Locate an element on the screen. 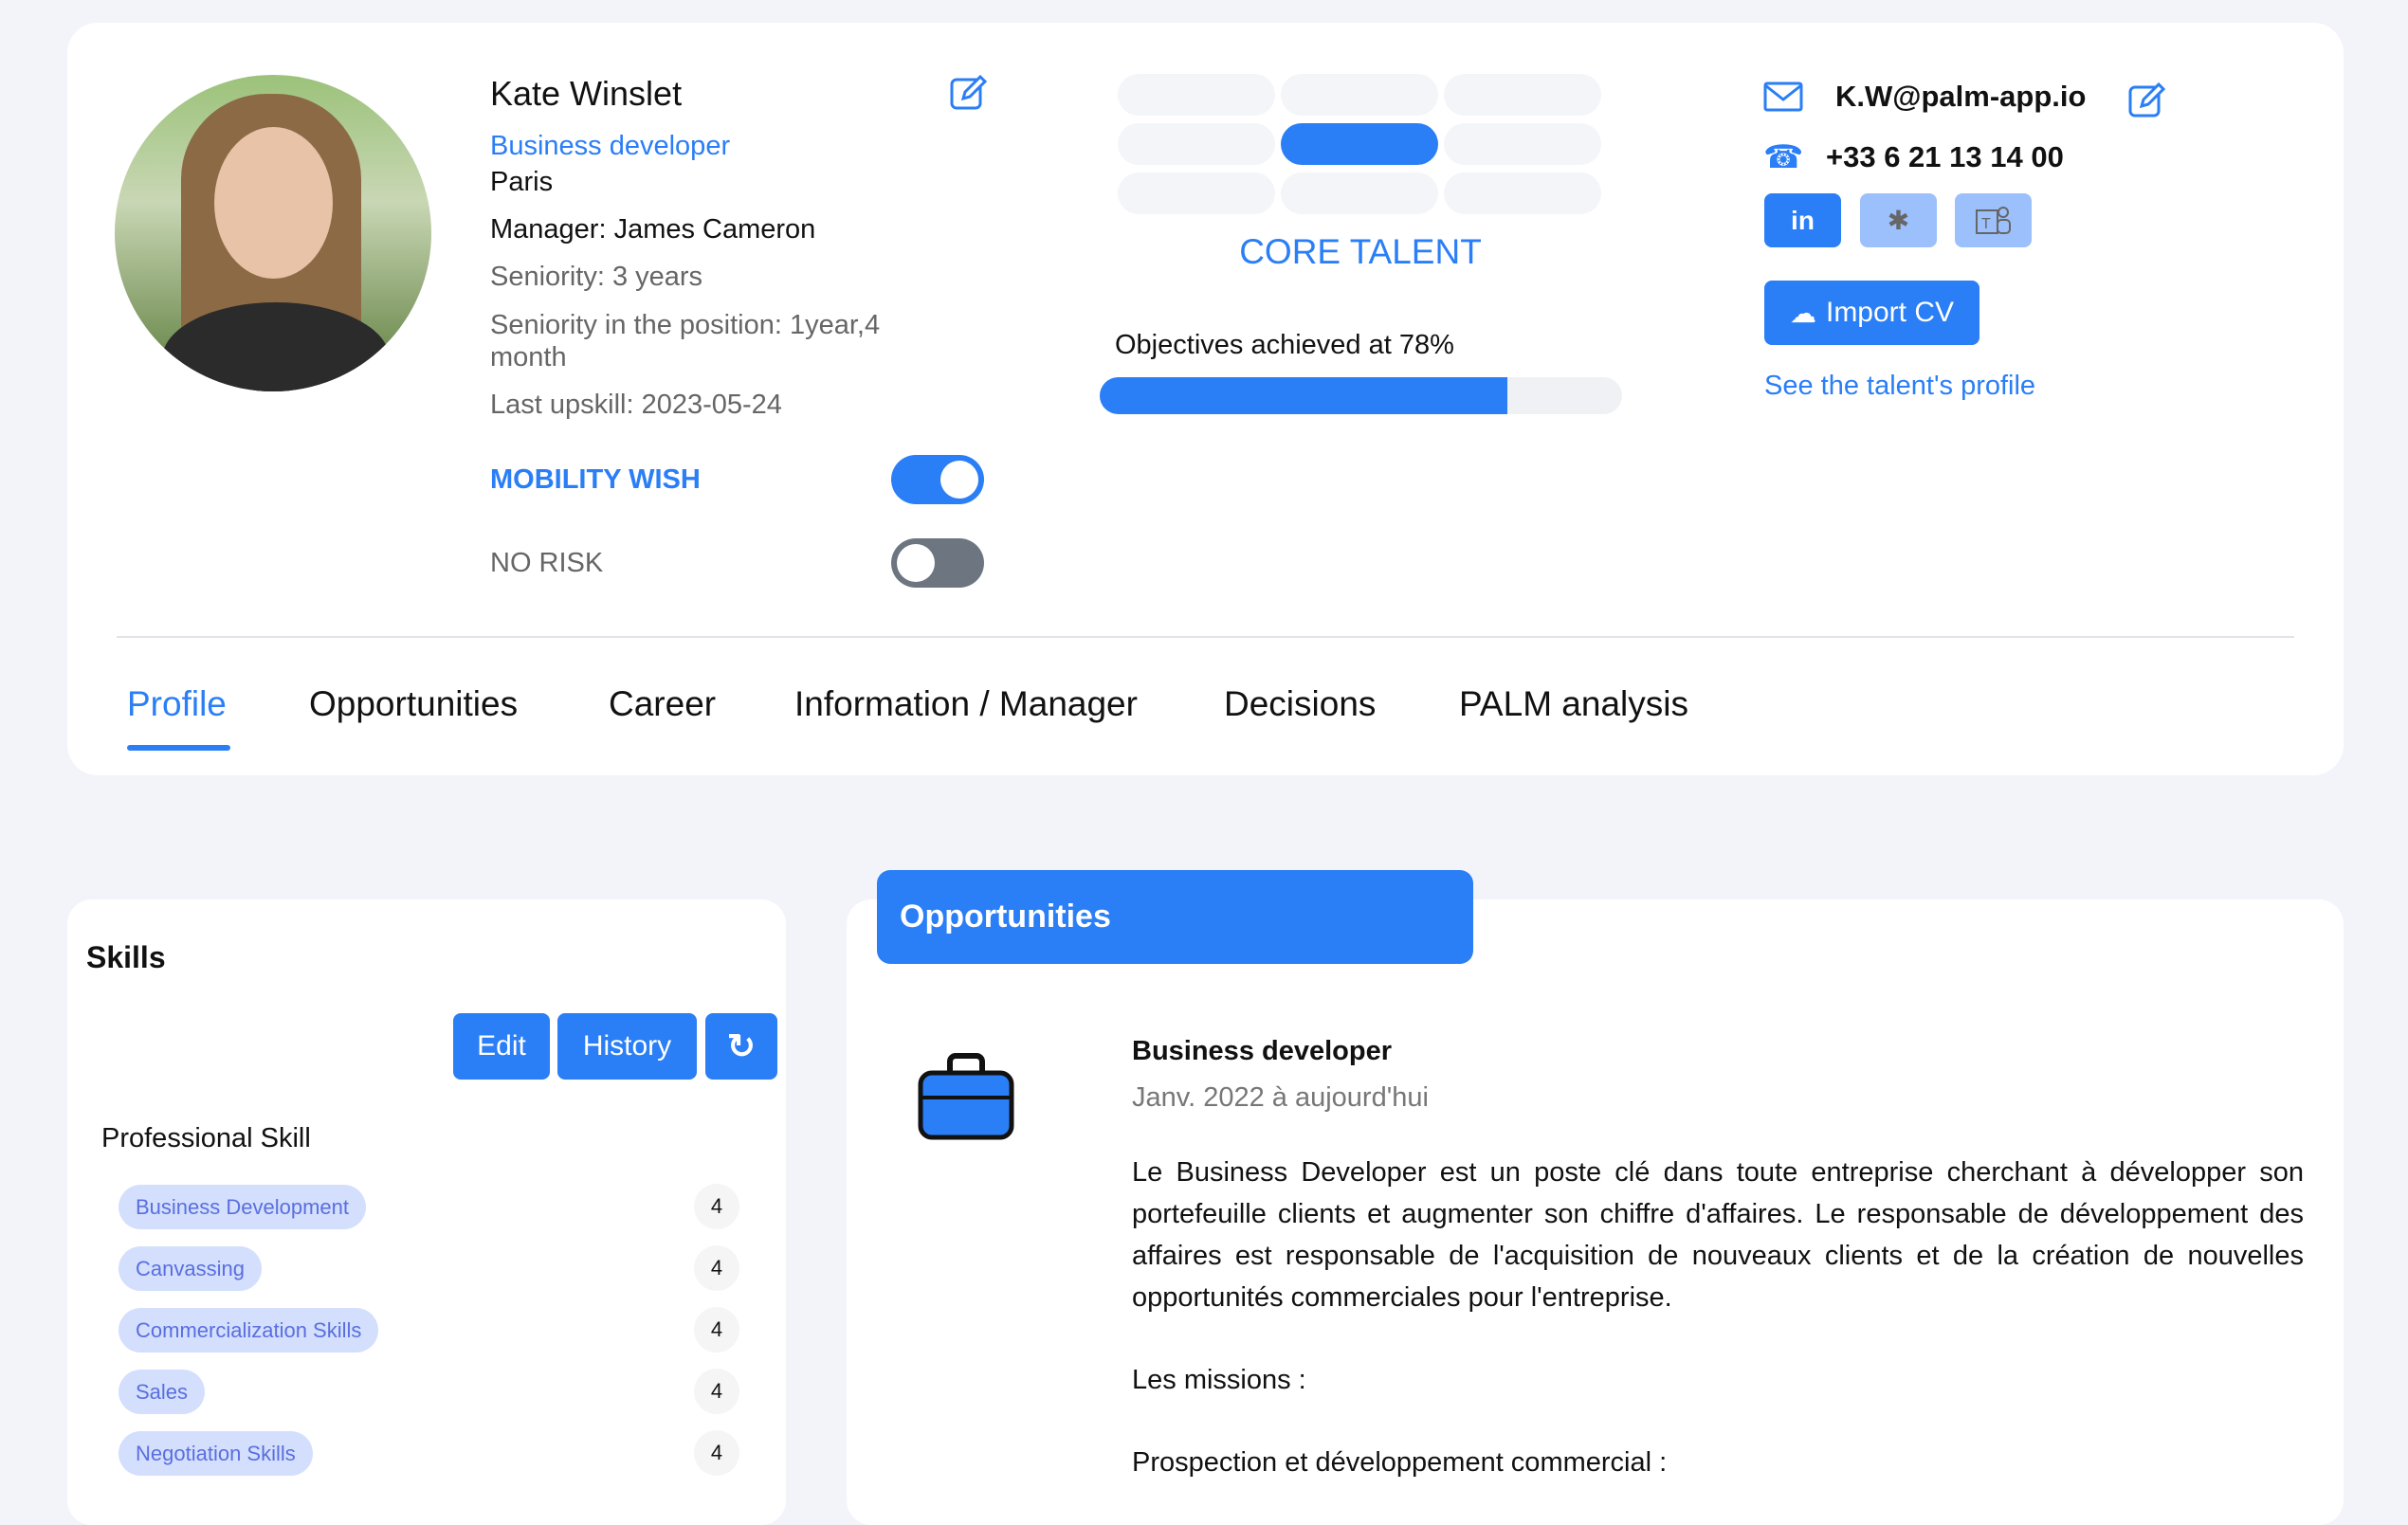  svg-text: T is located at coordinates (1986, 224).